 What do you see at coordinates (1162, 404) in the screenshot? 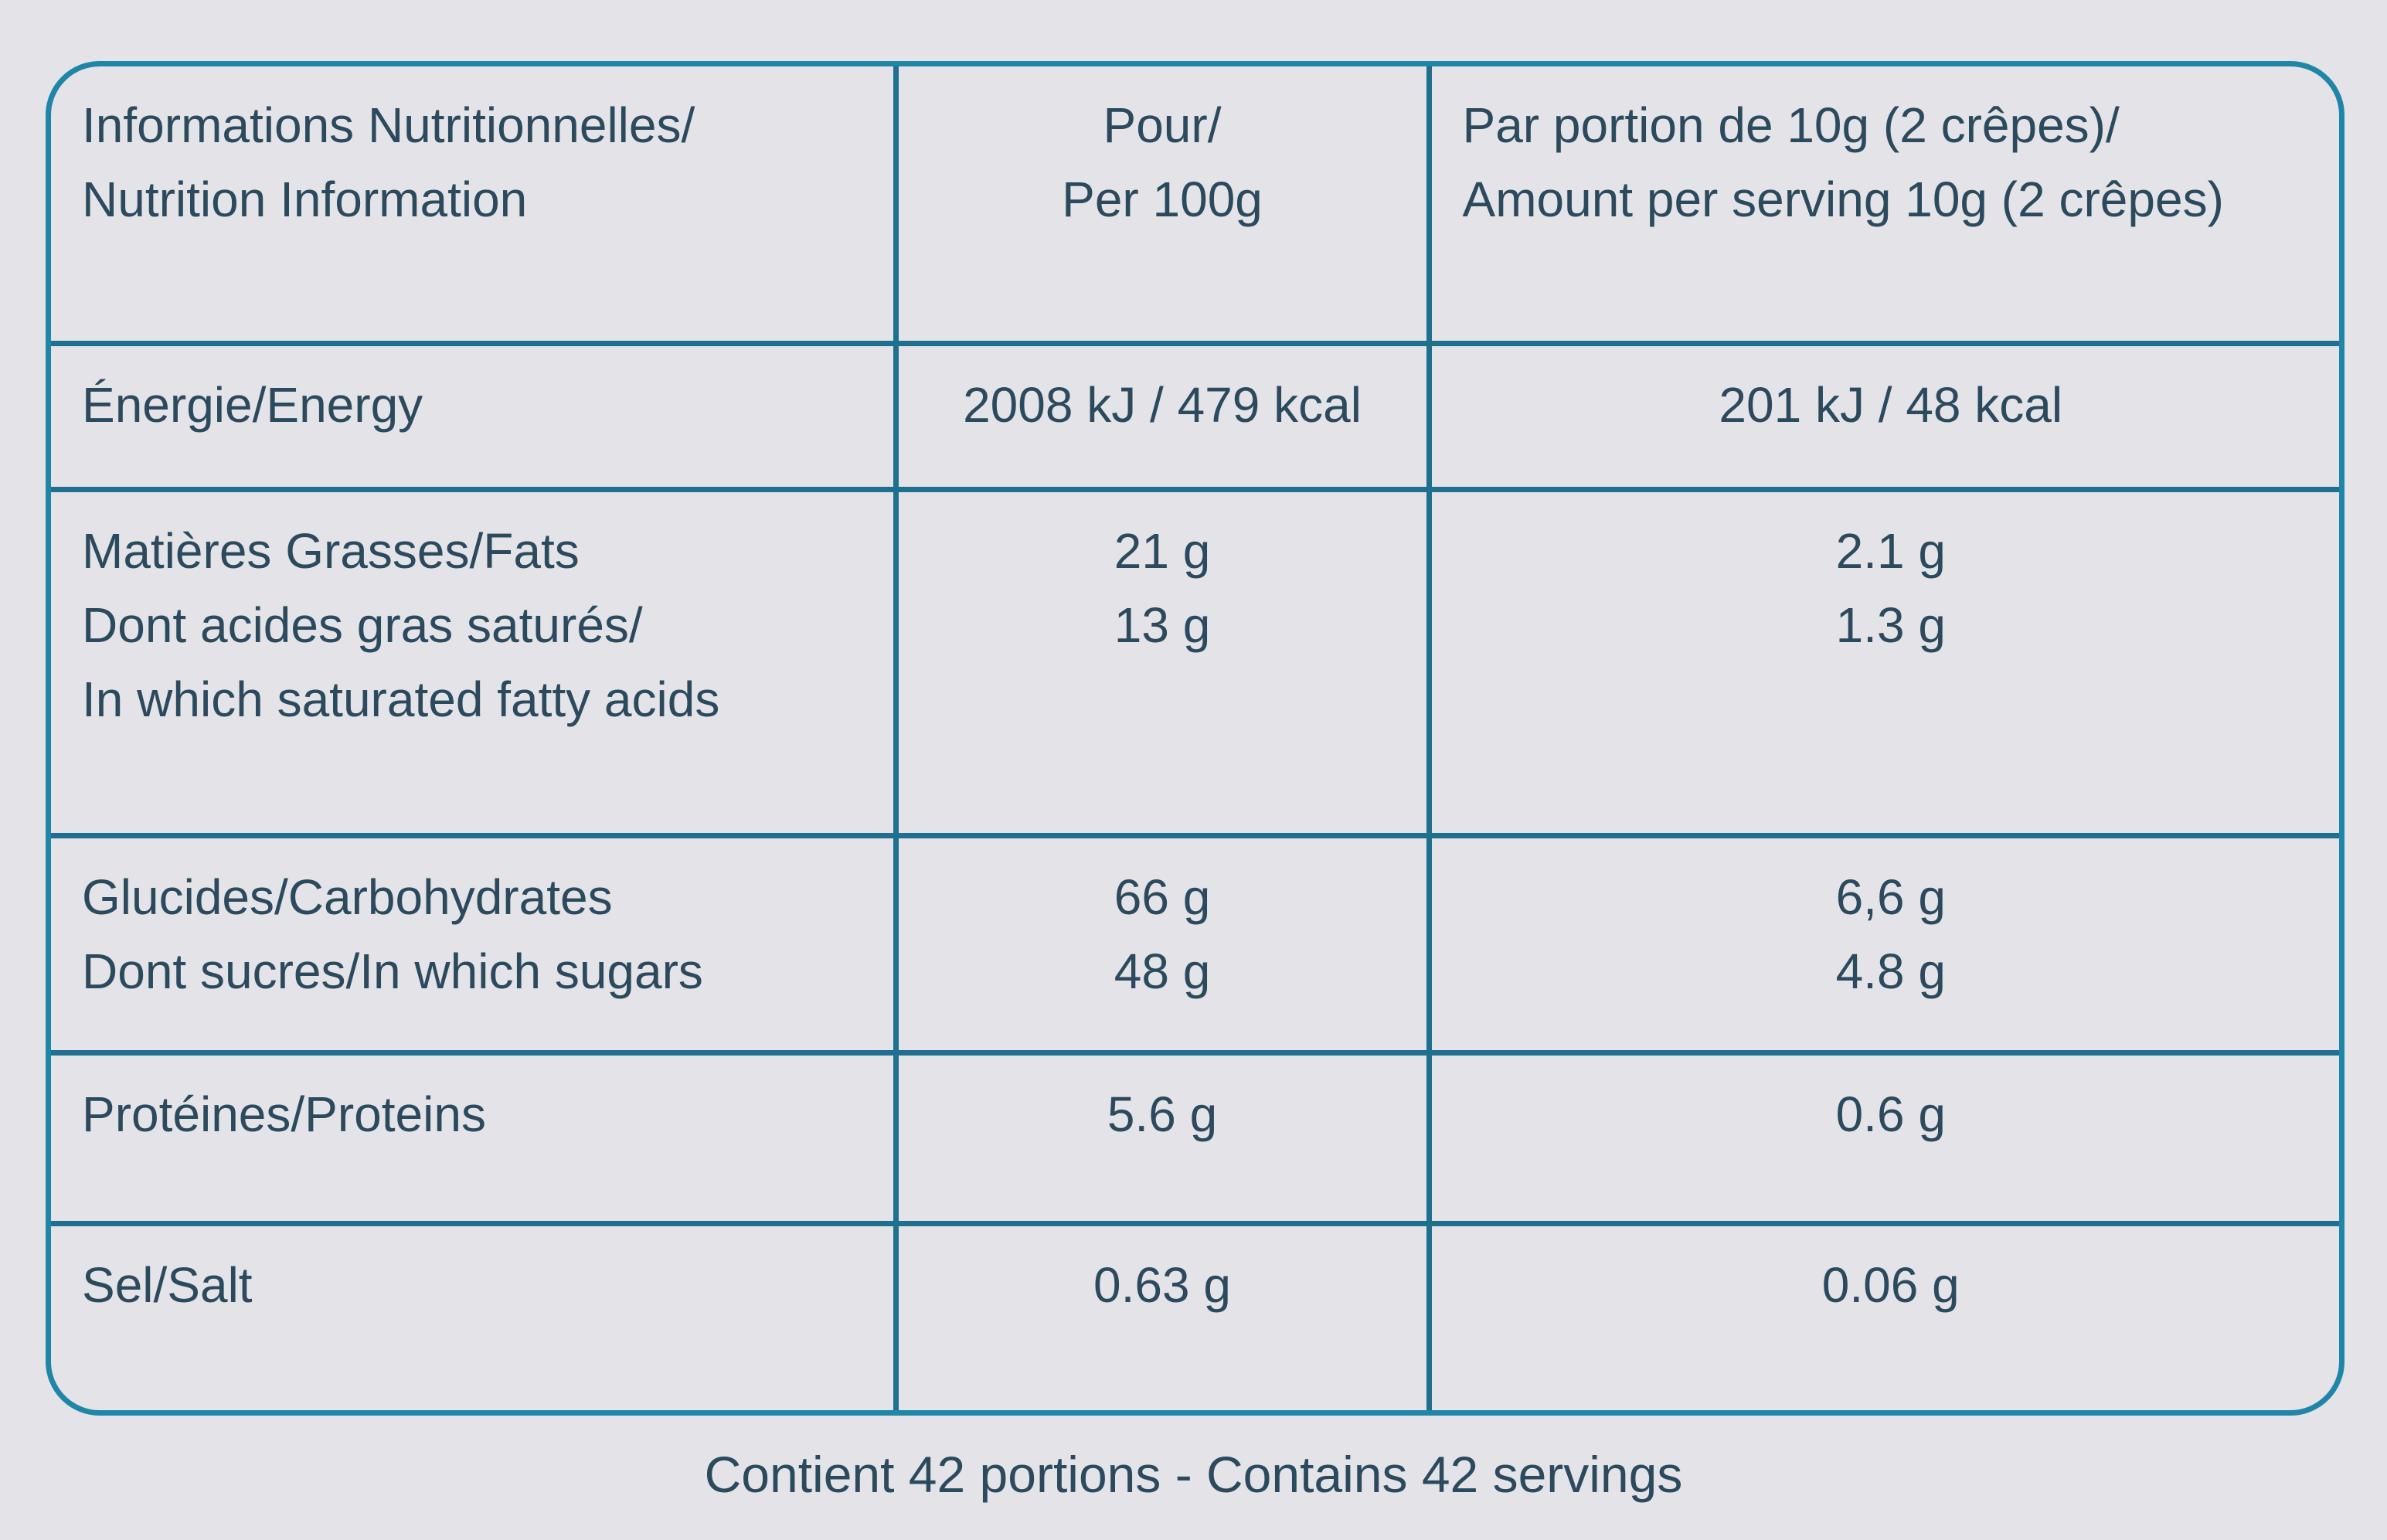
I see `cell-text: 2008 kJ / 479 kcal` at bounding box center [1162, 404].